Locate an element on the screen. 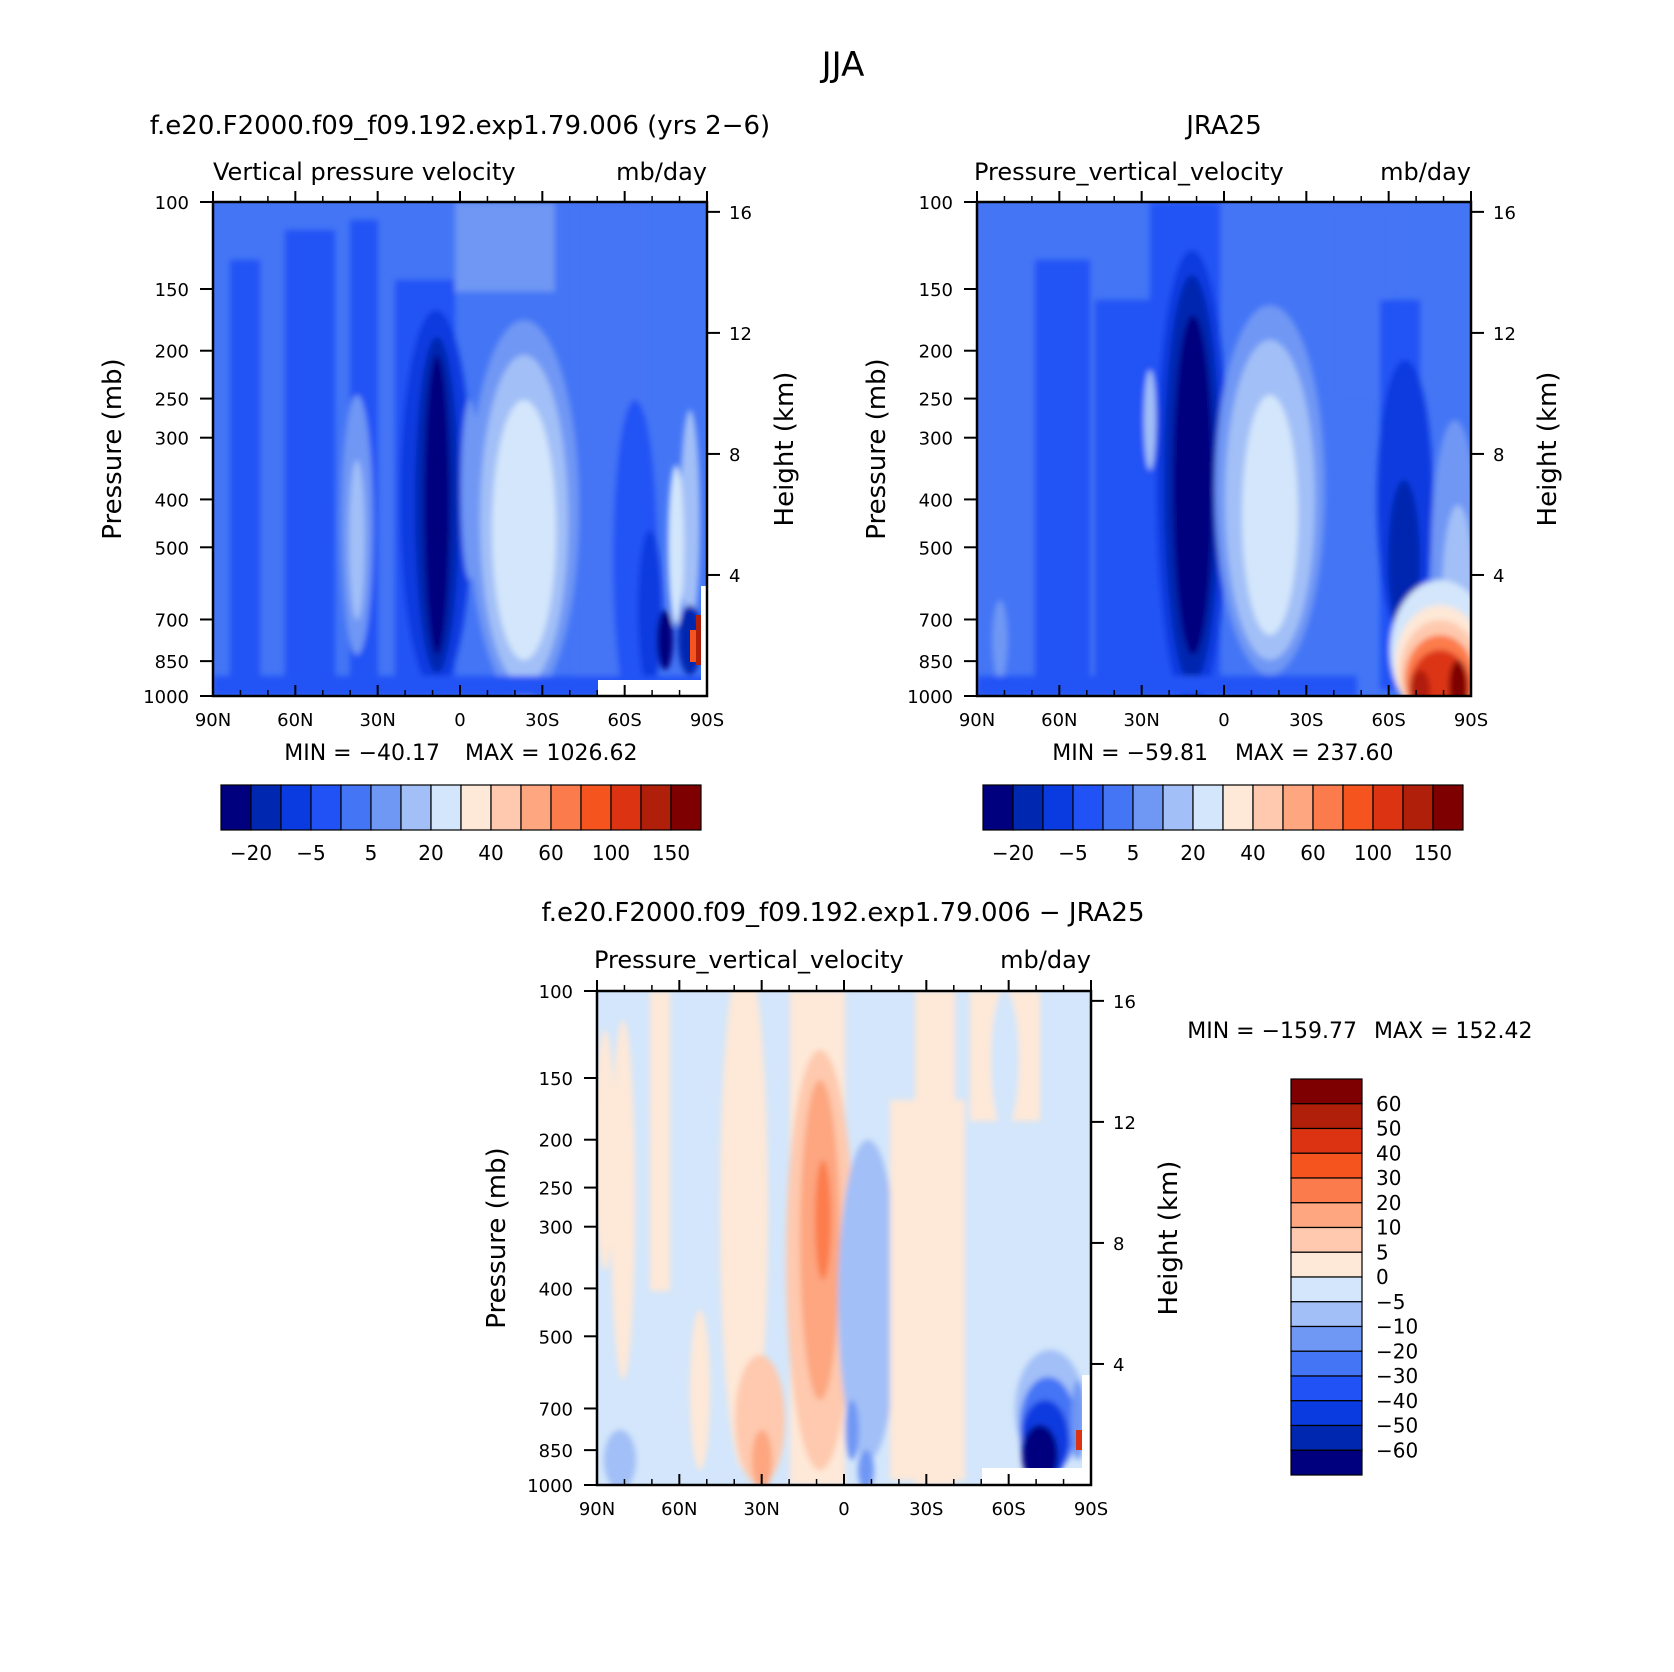 This screenshot has width=1674, height=1672. colorbar-label: 50 is located at coordinates (1388, 1129).